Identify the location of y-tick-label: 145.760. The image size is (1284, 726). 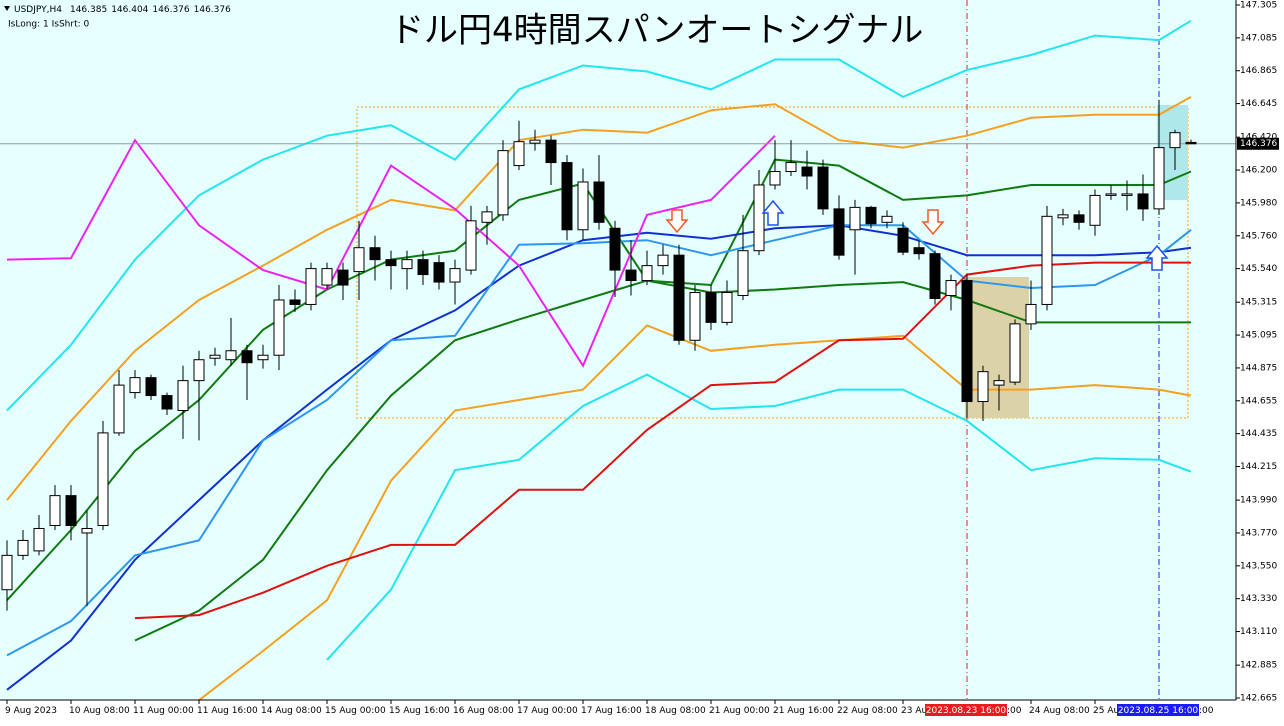
(1258, 236).